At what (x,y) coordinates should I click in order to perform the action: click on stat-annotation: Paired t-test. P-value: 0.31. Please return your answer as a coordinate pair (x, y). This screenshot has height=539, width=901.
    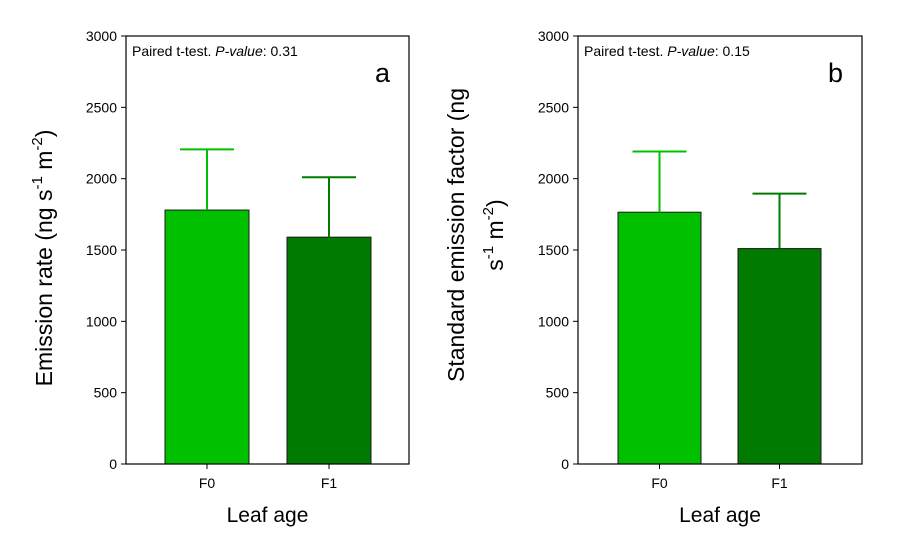
    Looking at the image, I should click on (215, 51).